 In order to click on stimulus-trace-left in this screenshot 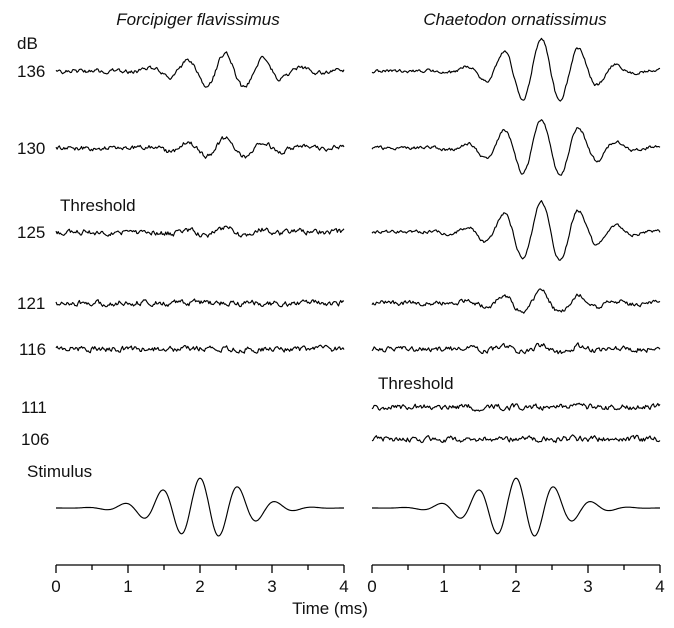, I will do `click(200, 507)`.